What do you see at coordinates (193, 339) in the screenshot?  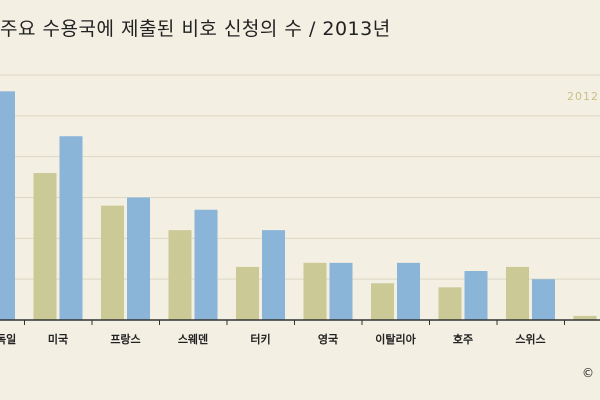 I see `category-label: 스웨덴` at bounding box center [193, 339].